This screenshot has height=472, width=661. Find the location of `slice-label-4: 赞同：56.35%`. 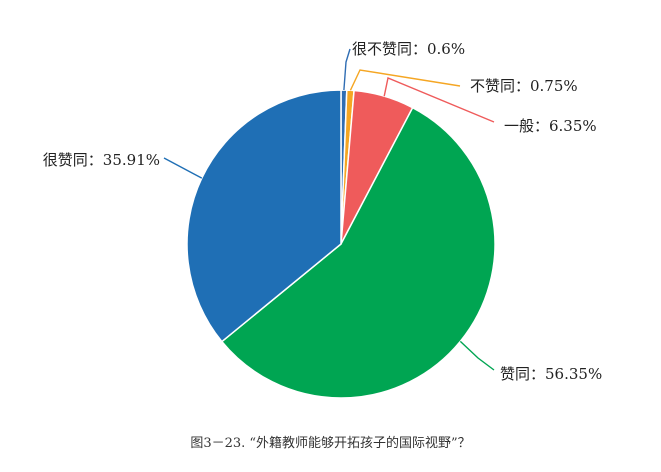

slice-label-4: 赞同：56.35% is located at coordinates (551, 374).